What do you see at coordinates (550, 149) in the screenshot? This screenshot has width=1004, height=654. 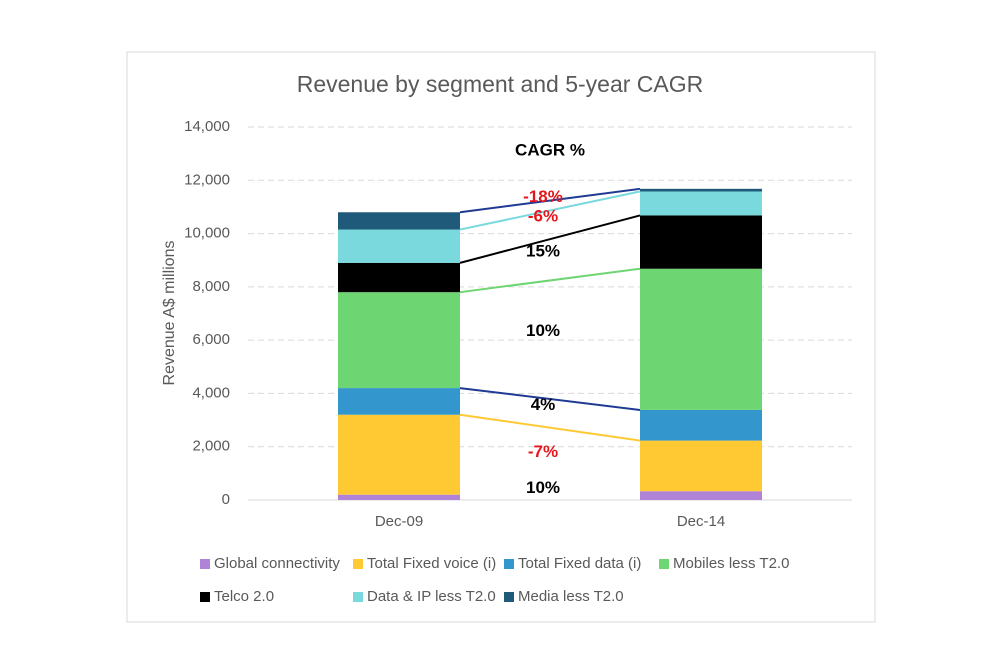 I see `cagr-title: CAGR %` at bounding box center [550, 149].